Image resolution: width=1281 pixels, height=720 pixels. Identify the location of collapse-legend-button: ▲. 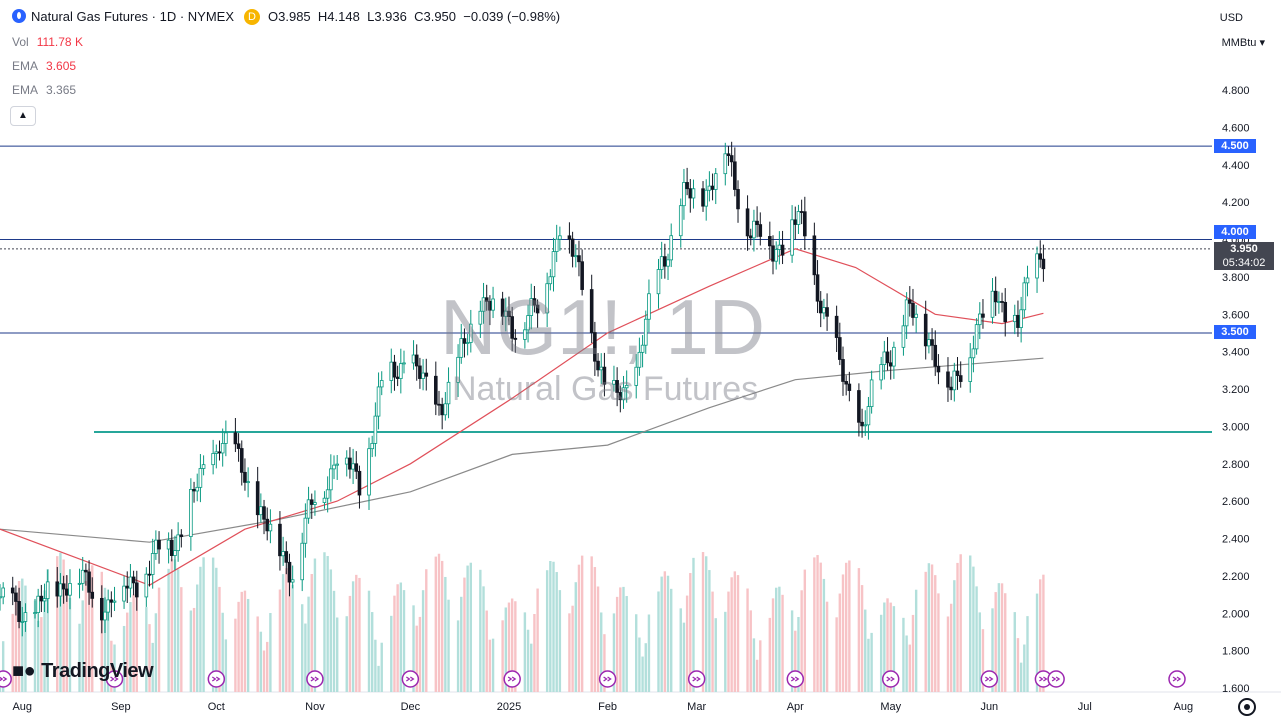
(23, 116).